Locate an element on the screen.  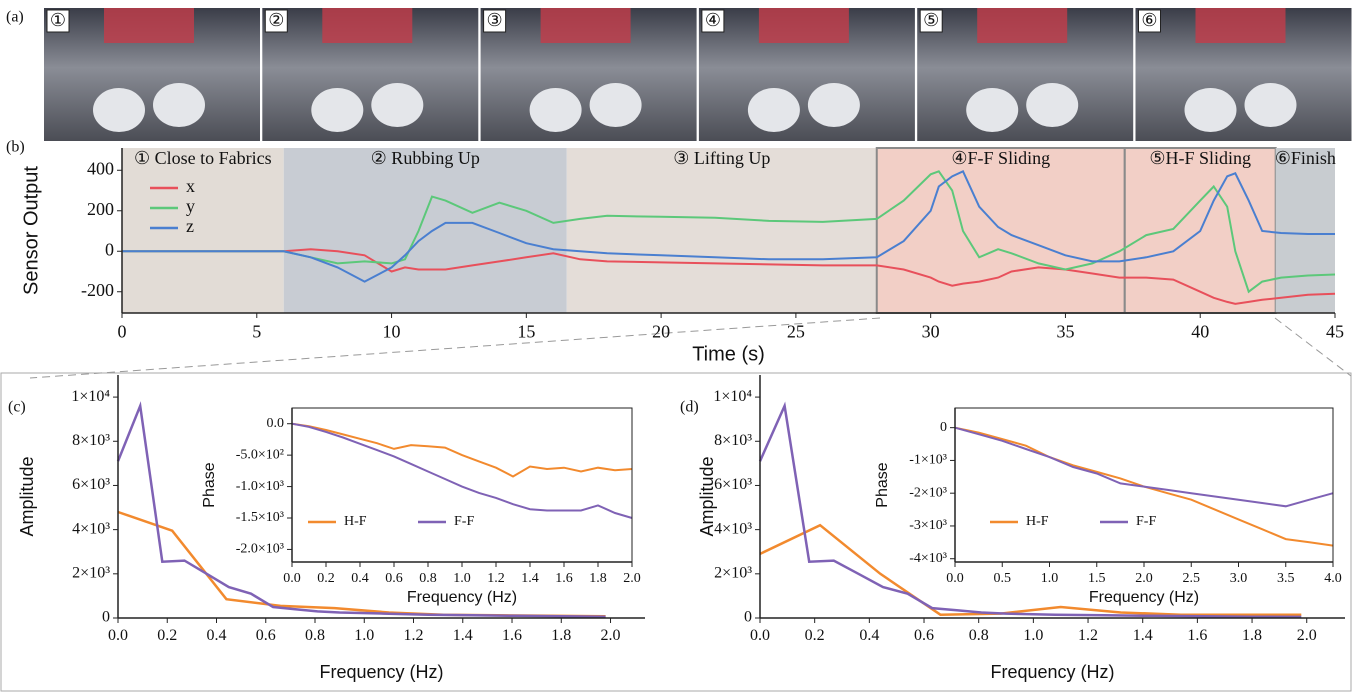
y-axis-title: Phase is located at coordinates (882, 484).